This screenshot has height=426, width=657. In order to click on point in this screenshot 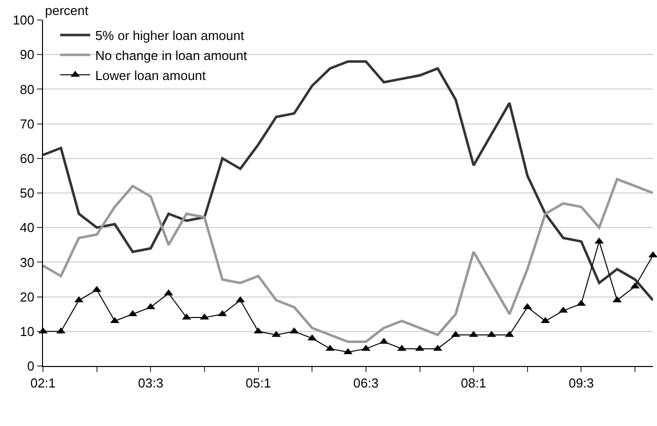, I will do `click(652, 254)`.